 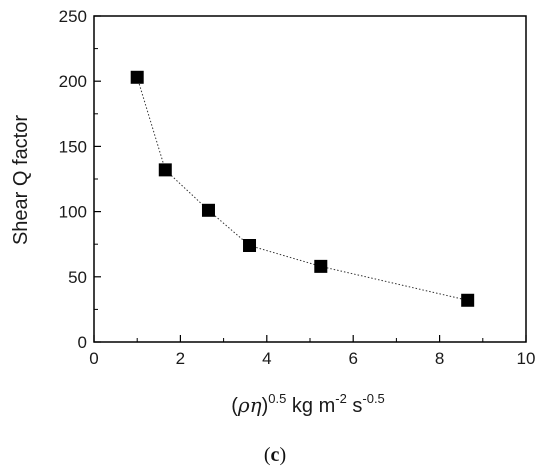 I want to click on x-title-unit1: kg m, so click(x=310, y=406).